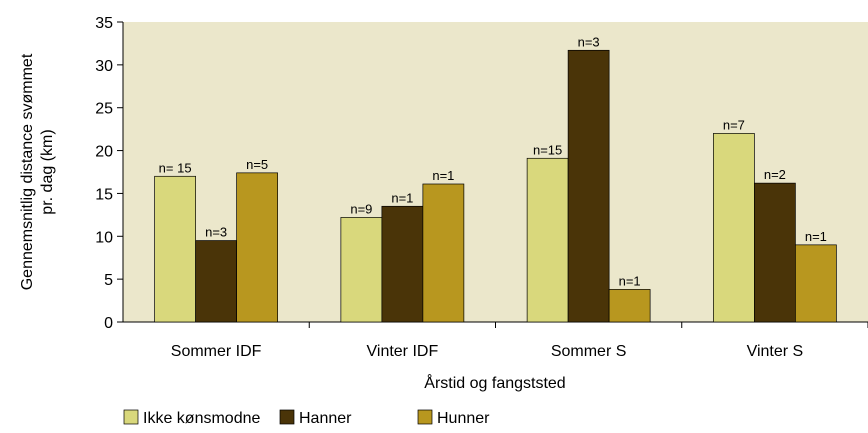  Describe the element at coordinates (361, 208) in the screenshot. I see `sample-label: n=9` at that location.